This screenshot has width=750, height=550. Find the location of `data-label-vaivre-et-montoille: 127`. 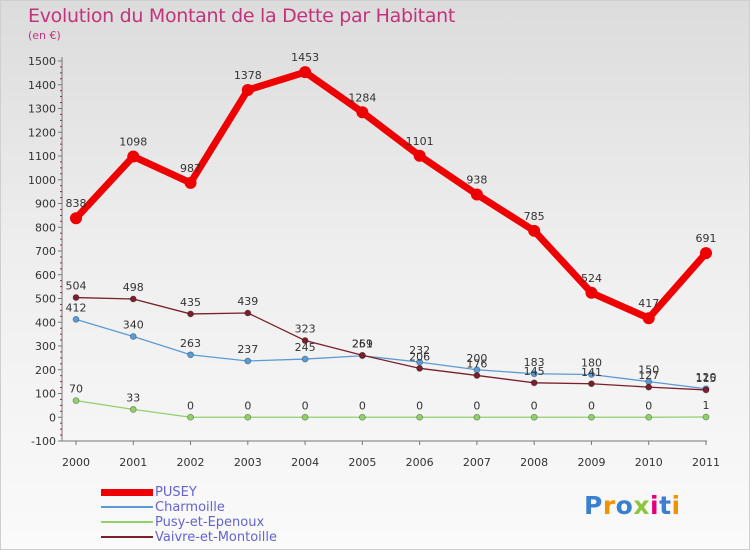

data-label-vaivre-et-montoille: 127 is located at coordinates (648, 375).